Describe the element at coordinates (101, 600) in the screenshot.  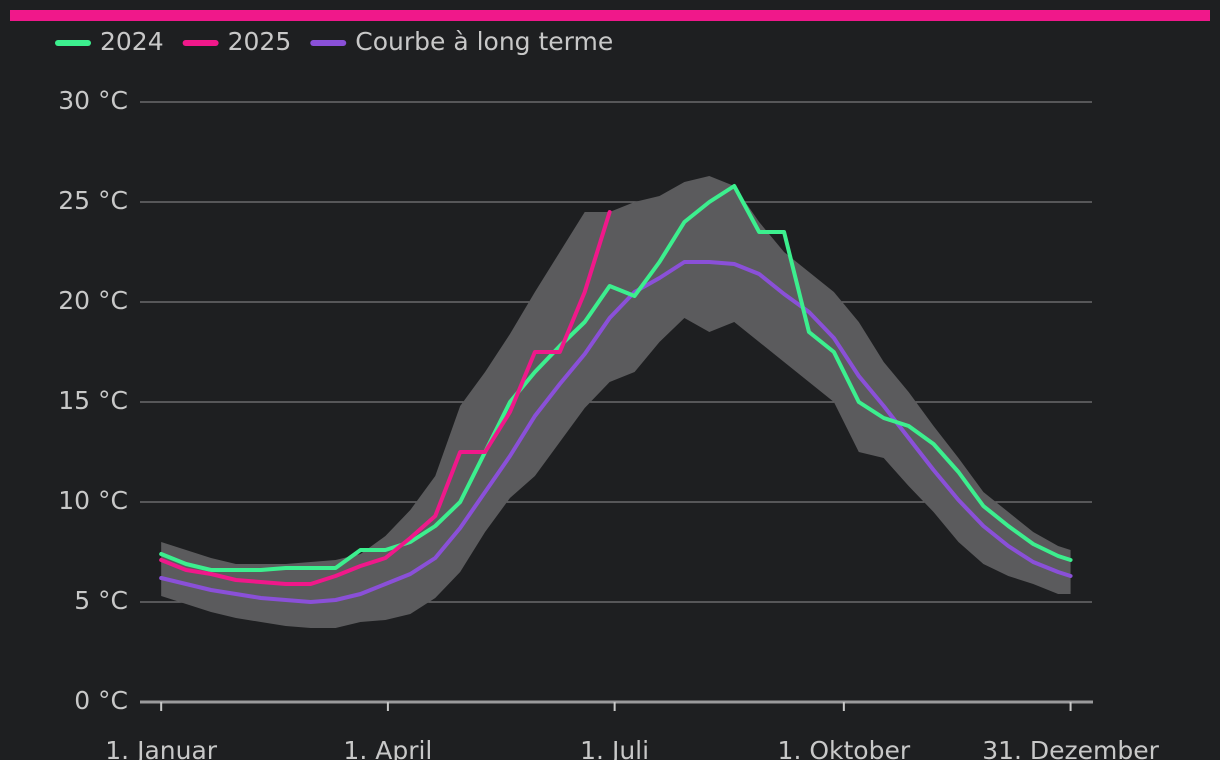
I see `y-tick-label: 5 °C` at that location.